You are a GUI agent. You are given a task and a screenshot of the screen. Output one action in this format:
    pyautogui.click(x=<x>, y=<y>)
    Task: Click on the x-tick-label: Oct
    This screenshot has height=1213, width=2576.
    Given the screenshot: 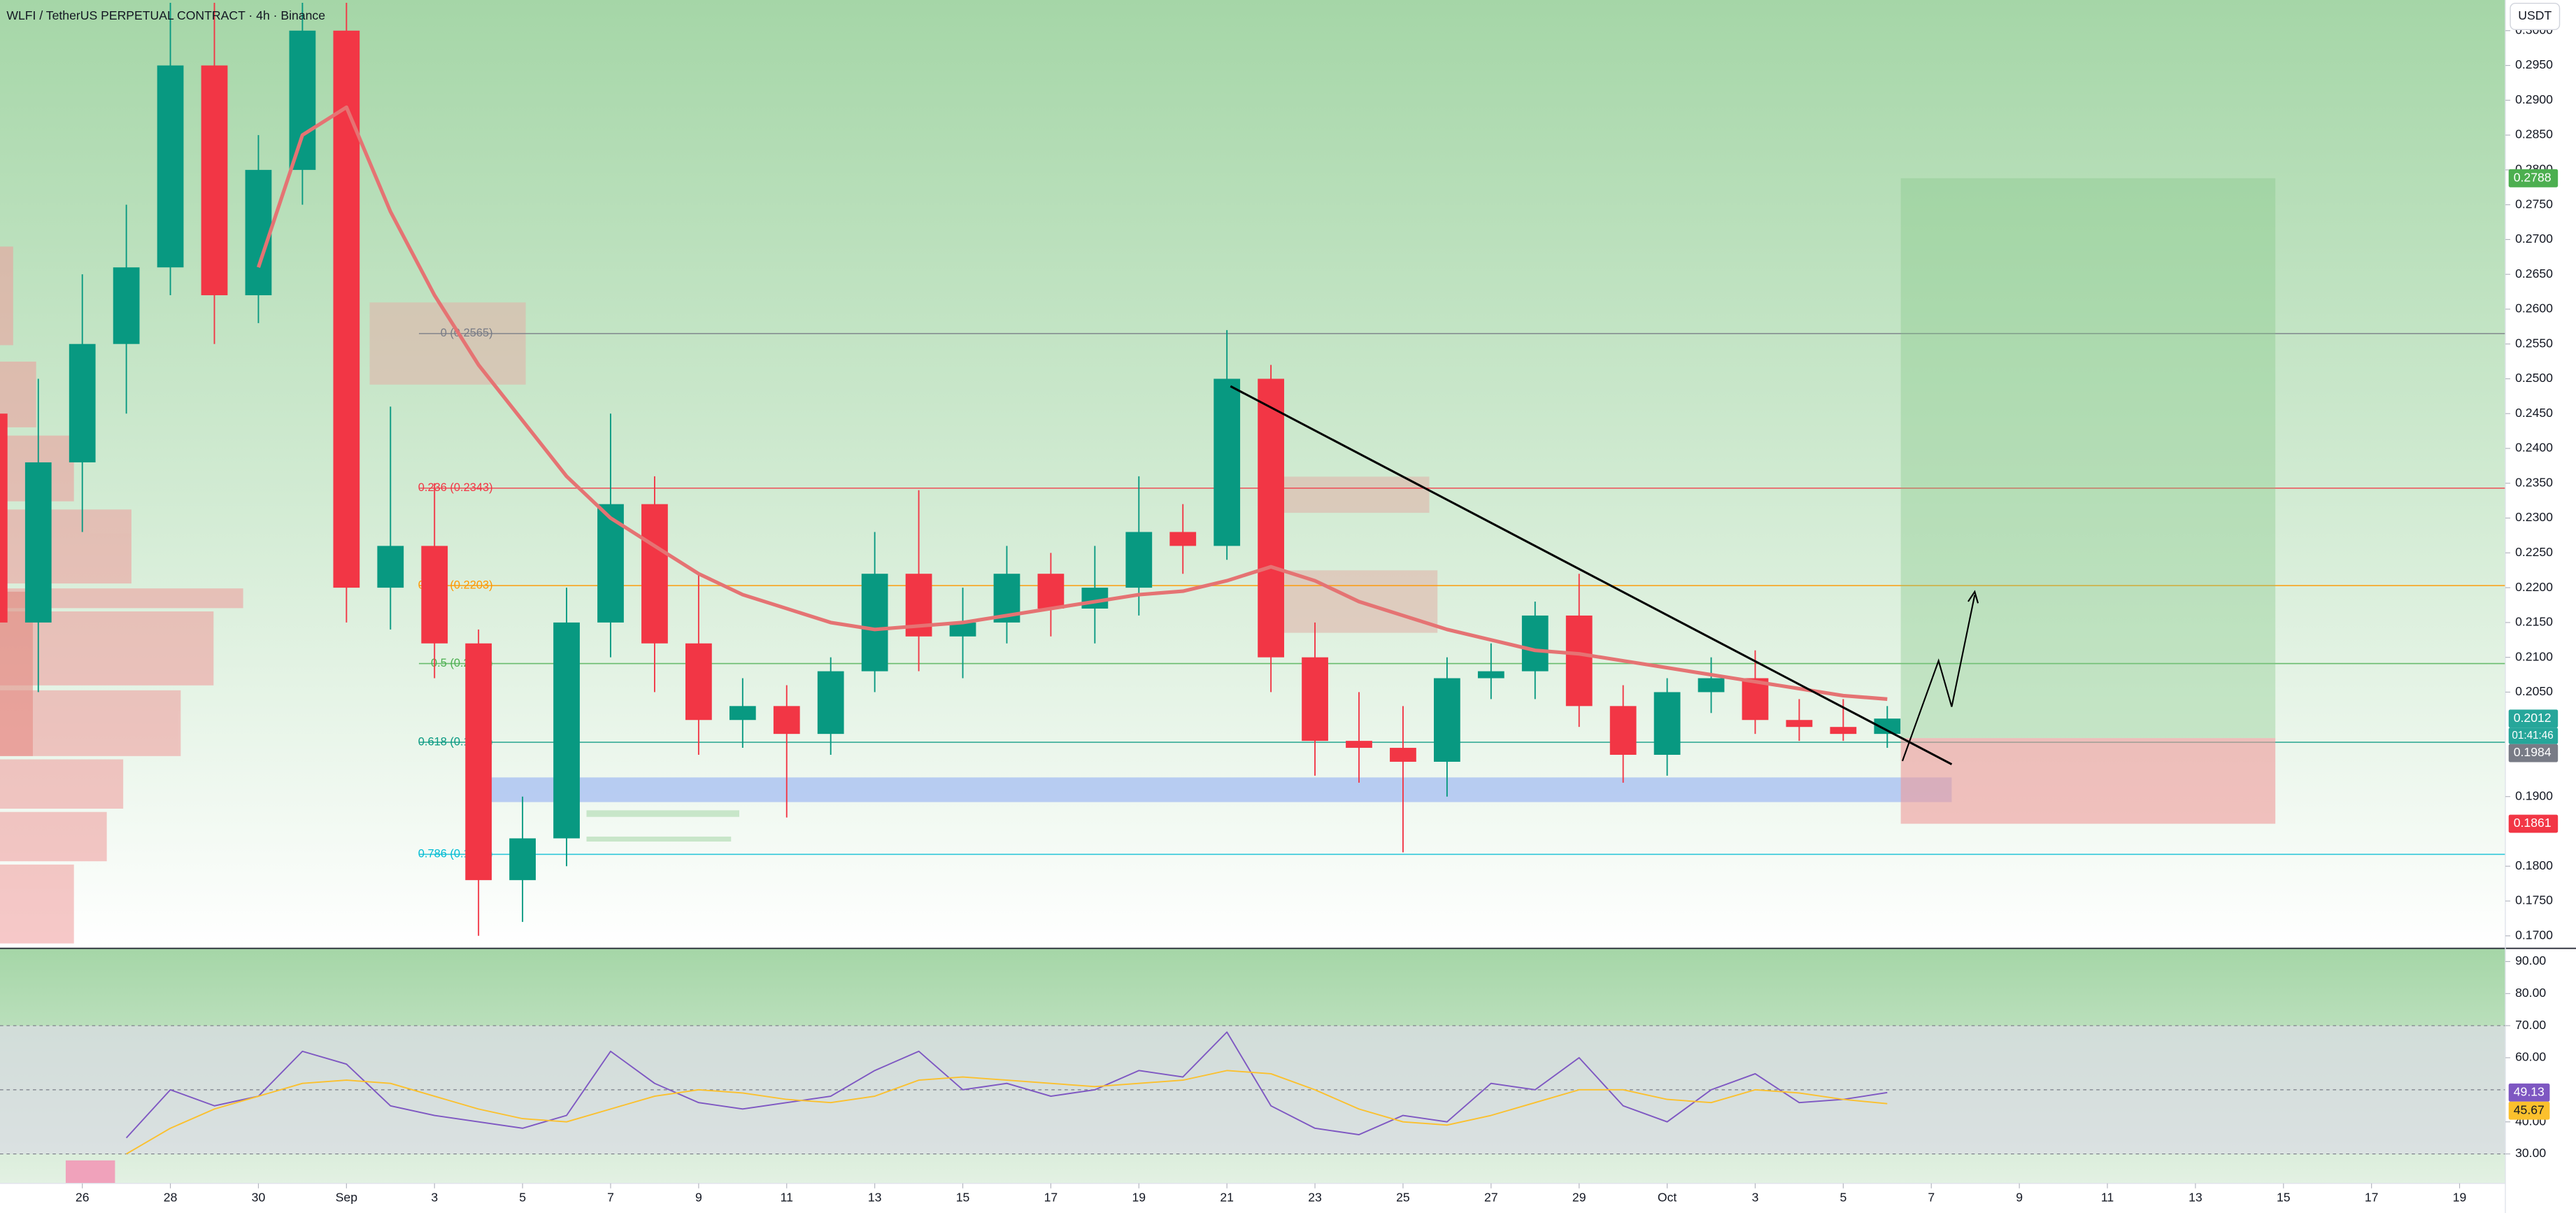 What is the action you would take?
    pyautogui.click(x=1667, y=1198)
    